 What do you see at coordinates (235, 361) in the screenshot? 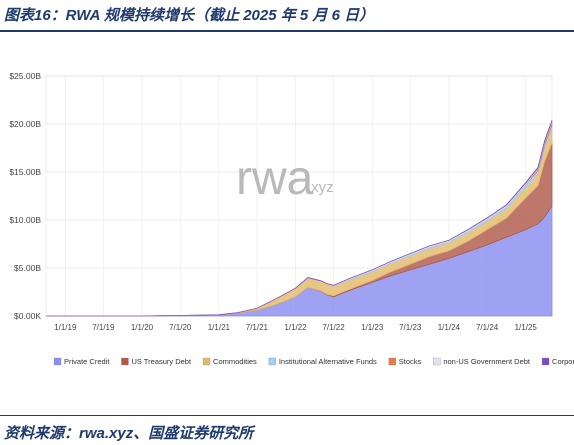
I see `legend-label-commodities: Commodities` at bounding box center [235, 361].